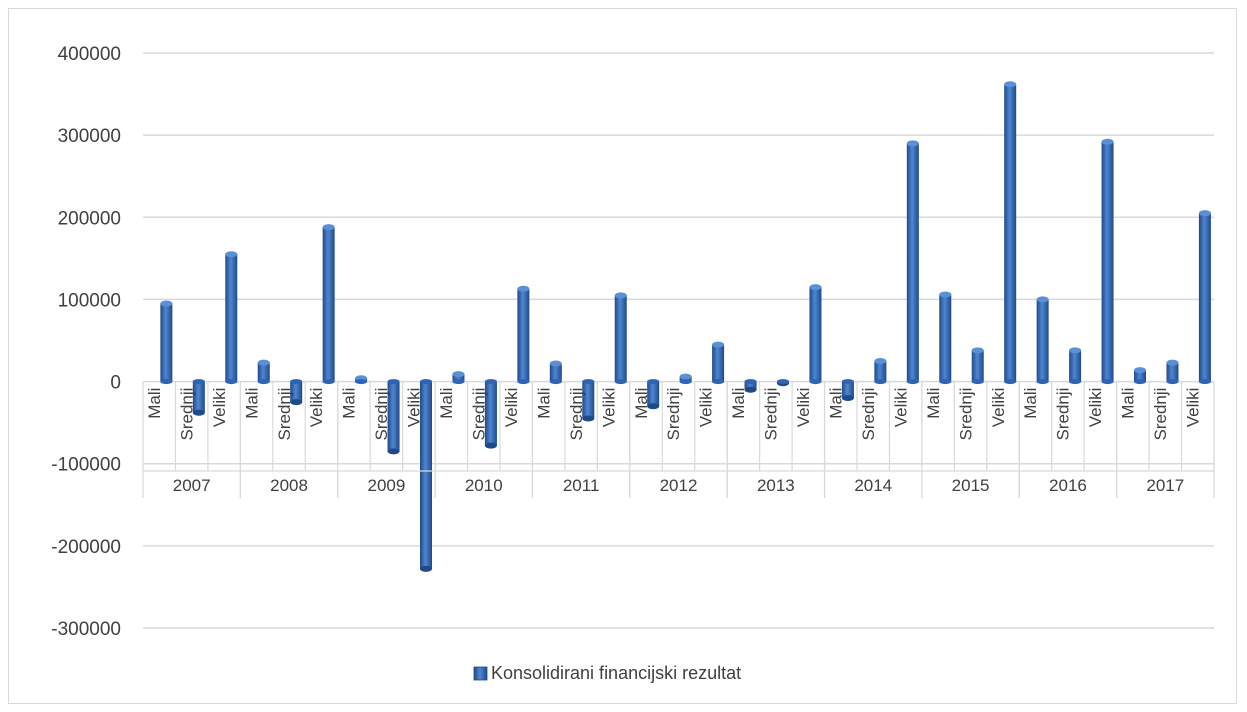 The width and height of the screenshot is (1247, 712). I want to click on year-label: 2012, so click(679, 485).